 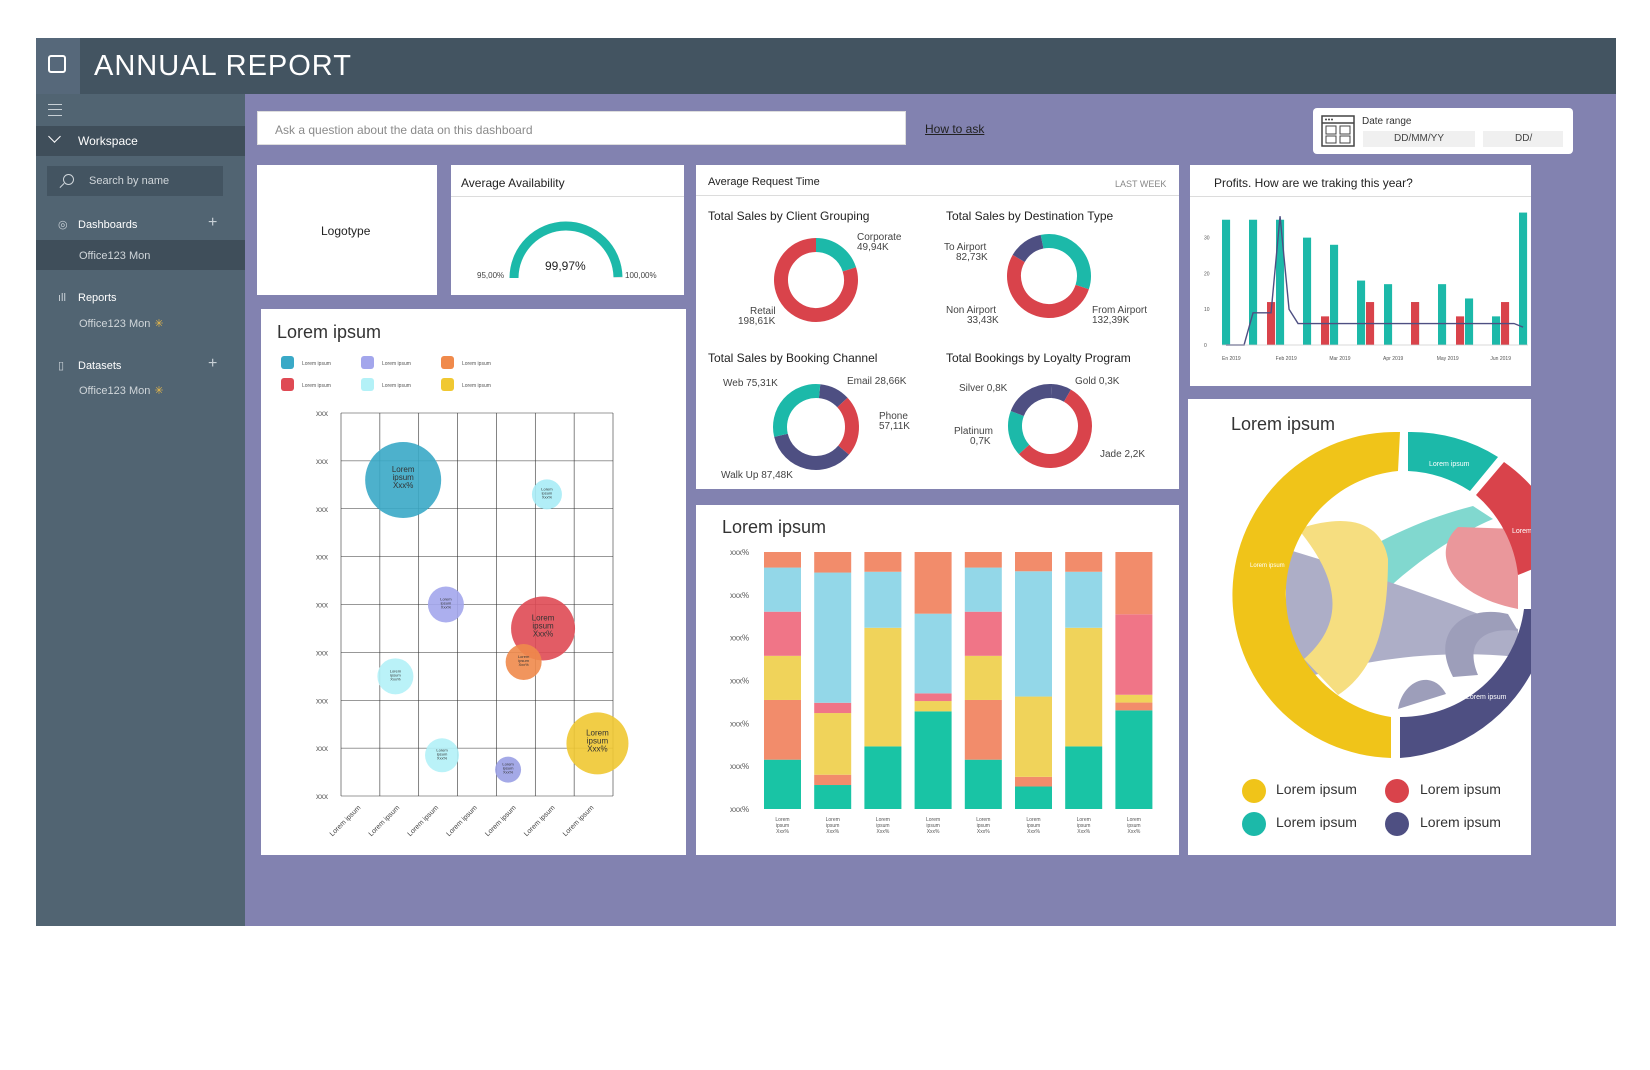 I want to click on chord-legend-label: Lorem ipsum, so click(x=1316, y=822).